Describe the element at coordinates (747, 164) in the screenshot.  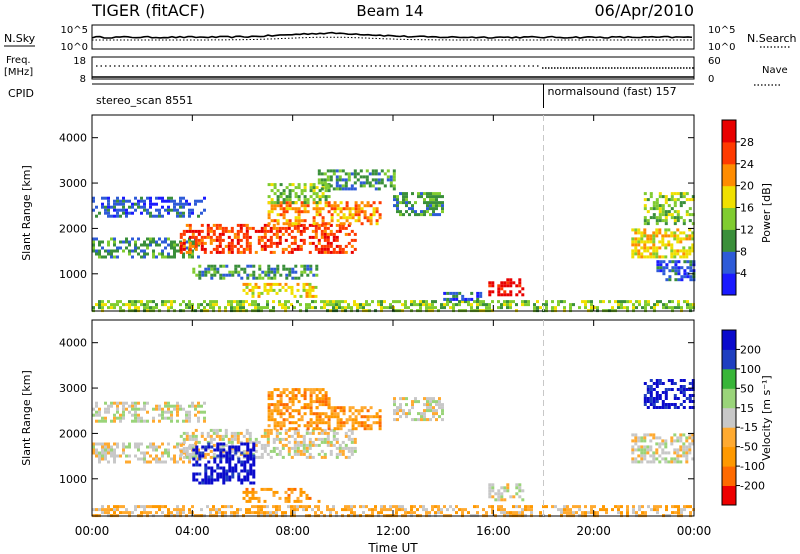
I see `colorbar-tick-label: 24` at that location.